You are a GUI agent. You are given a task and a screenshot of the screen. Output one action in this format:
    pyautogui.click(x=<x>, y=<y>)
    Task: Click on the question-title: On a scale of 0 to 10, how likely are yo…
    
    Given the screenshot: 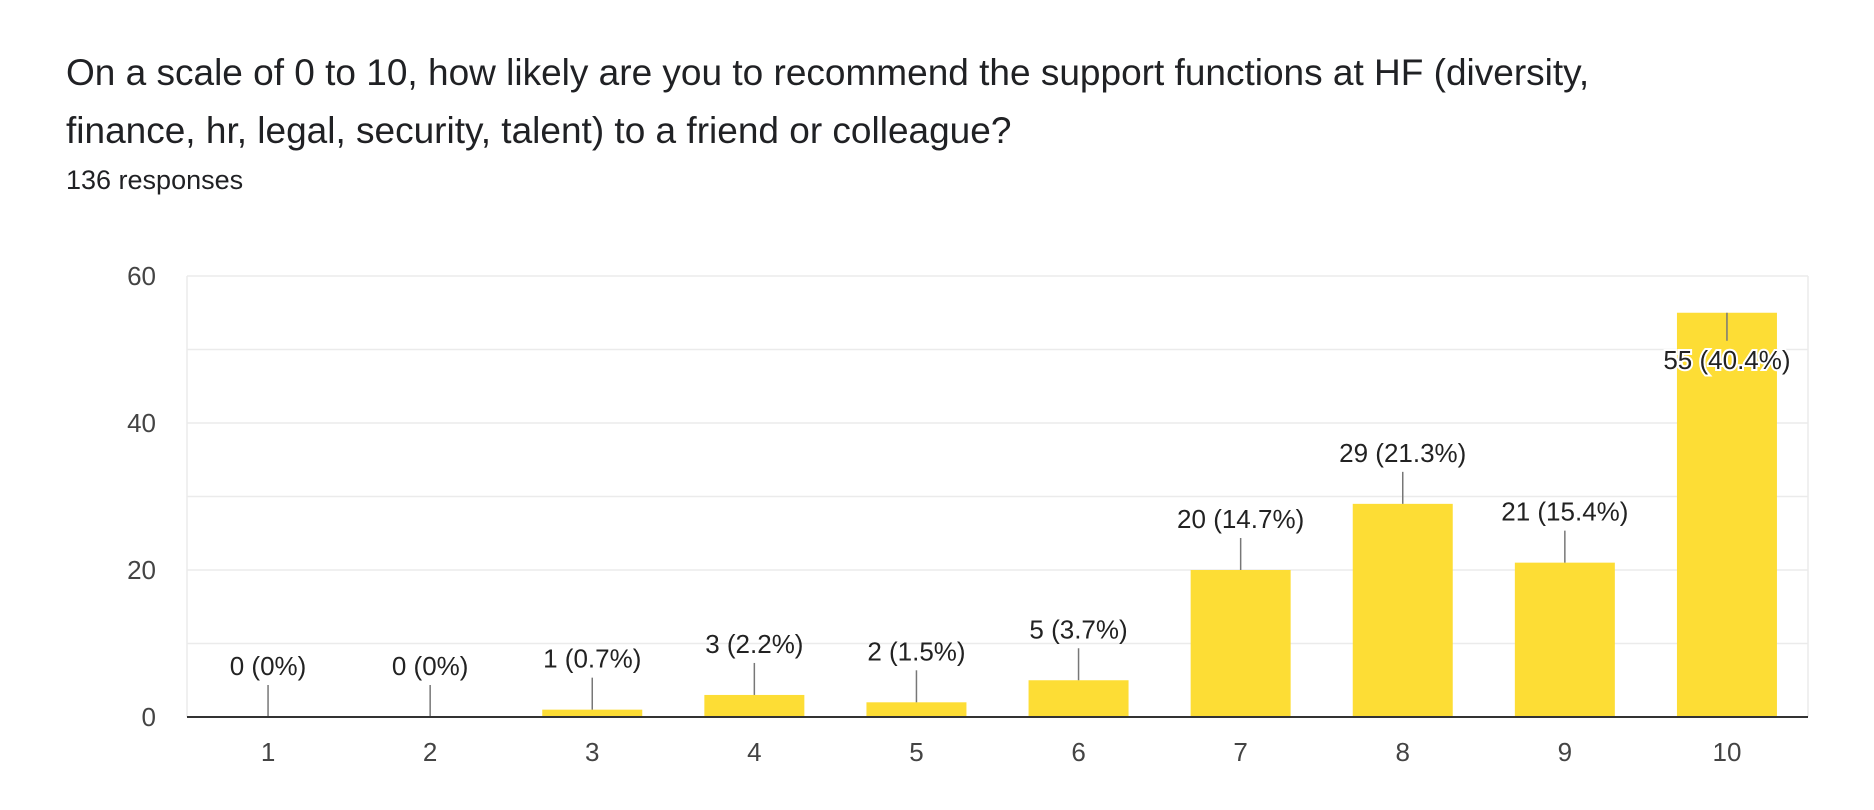 What is the action you would take?
    pyautogui.click(x=916, y=102)
    